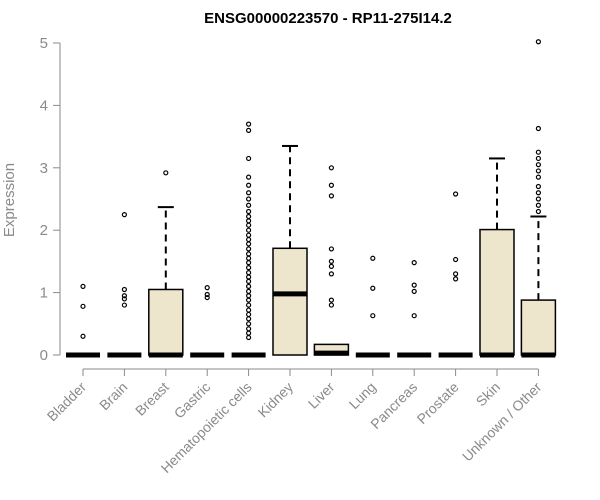  I want to click on x-tick-label: Bladder, so click(67, 402).